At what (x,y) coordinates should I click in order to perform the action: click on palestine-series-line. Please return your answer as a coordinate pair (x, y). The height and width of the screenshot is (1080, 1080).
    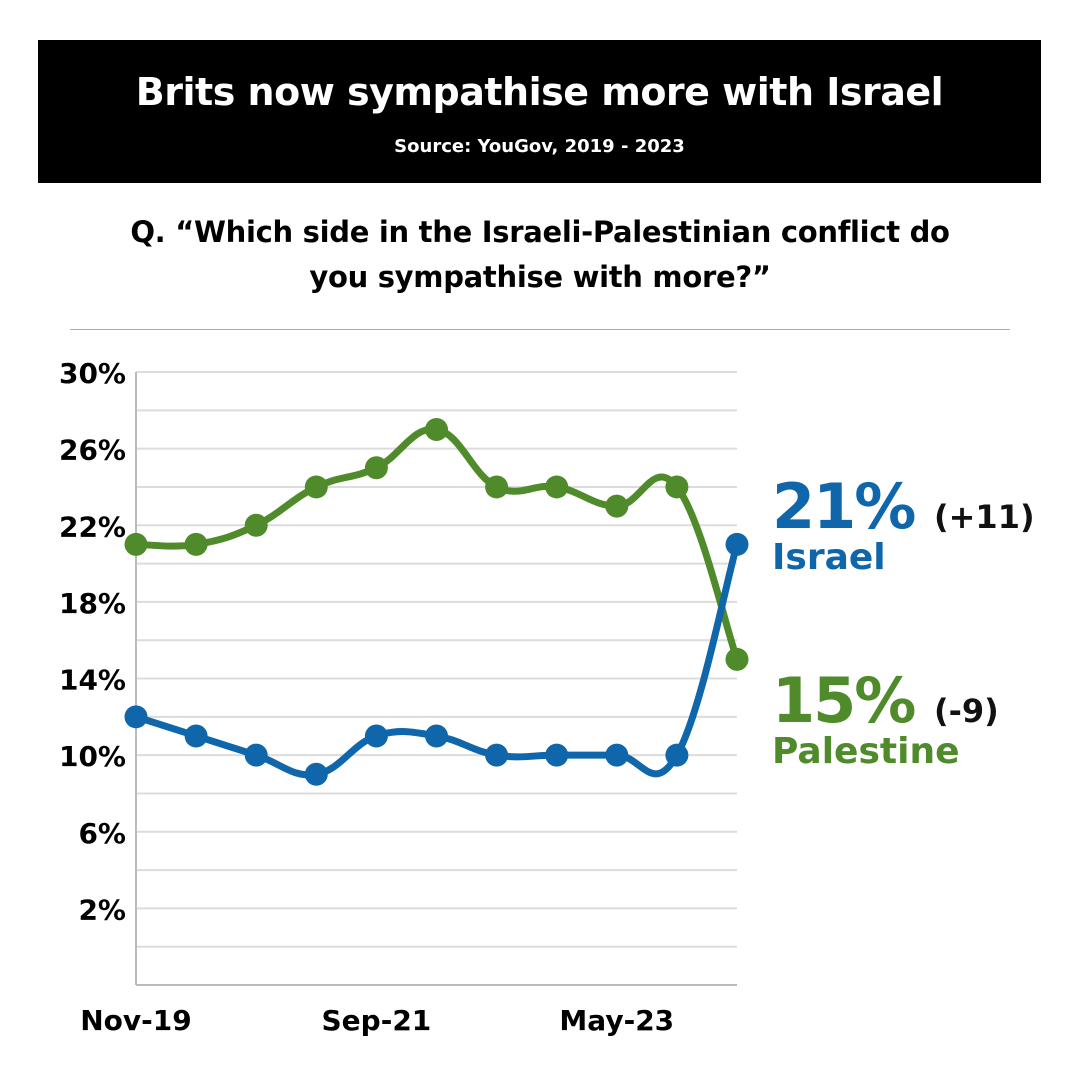
    Looking at the image, I should click on (436, 544).